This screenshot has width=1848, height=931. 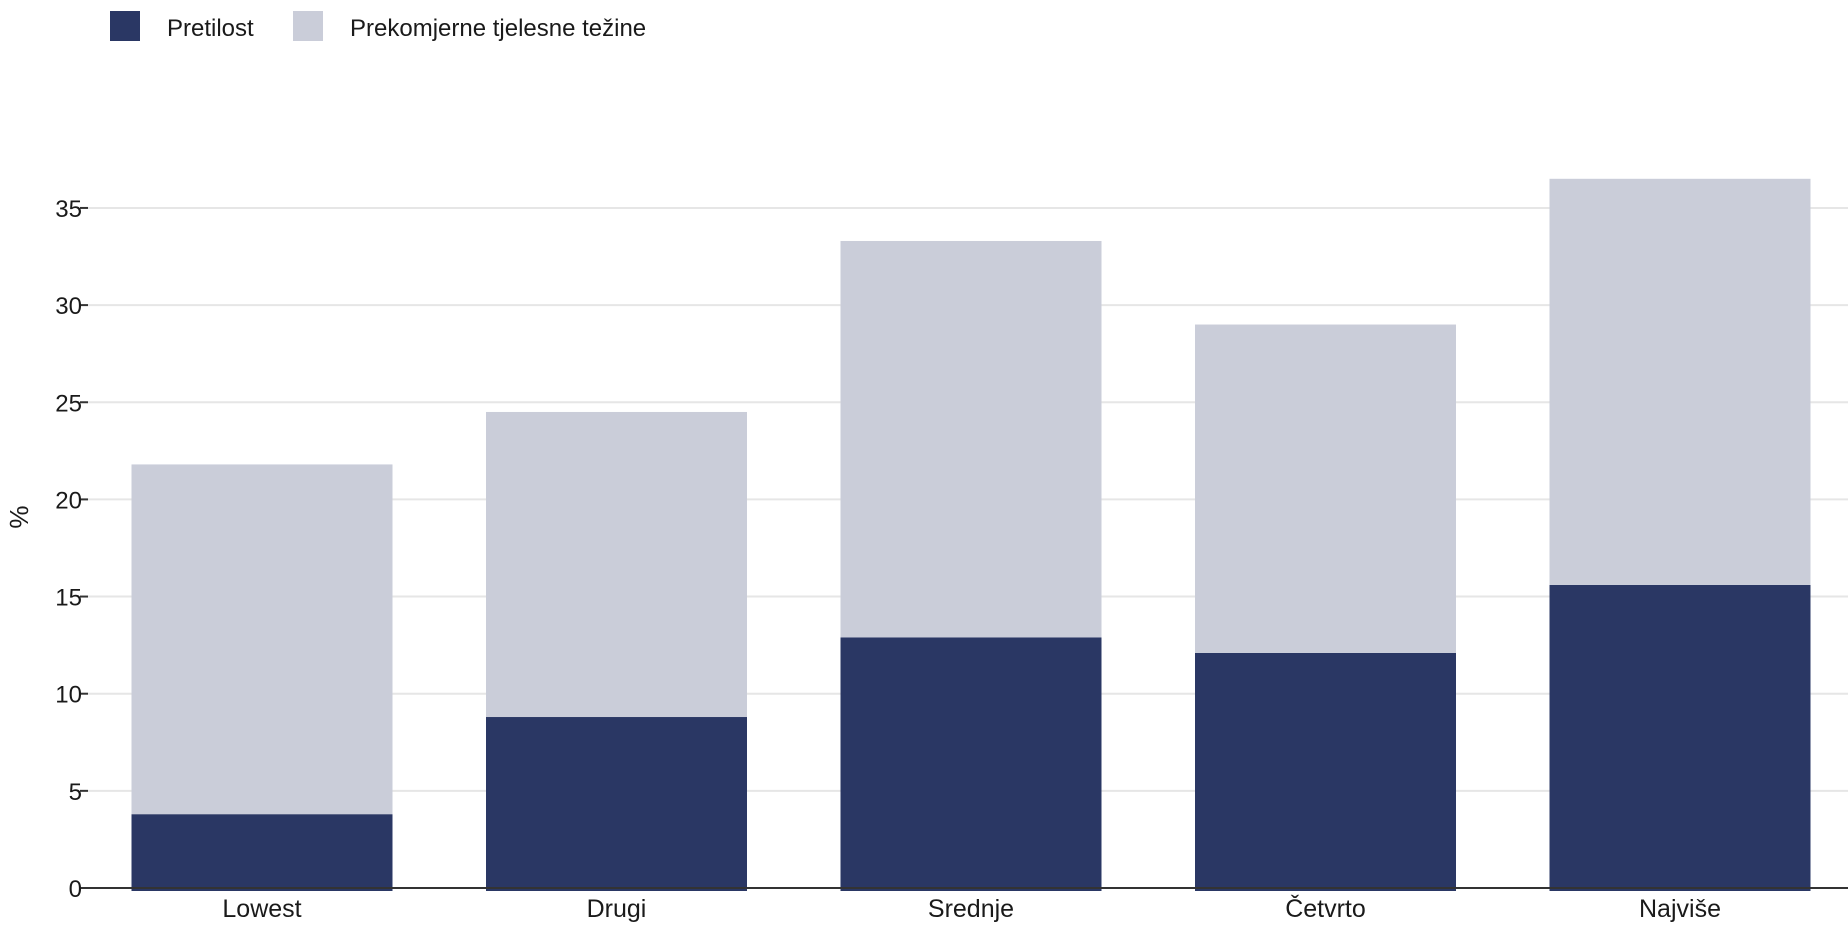 I want to click on x-tick-label: Četvrto, so click(x=1325, y=908).